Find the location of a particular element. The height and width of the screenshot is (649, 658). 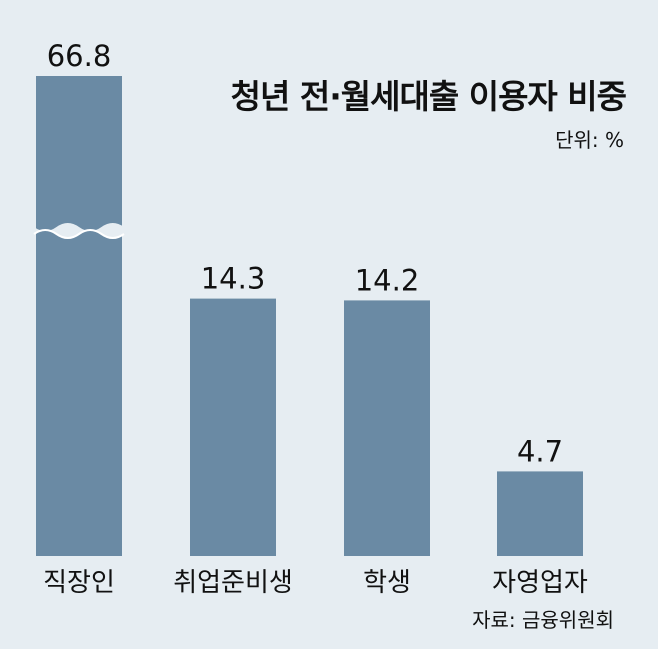

value-label-1: 66.8 is located at coordinates (79, 56).